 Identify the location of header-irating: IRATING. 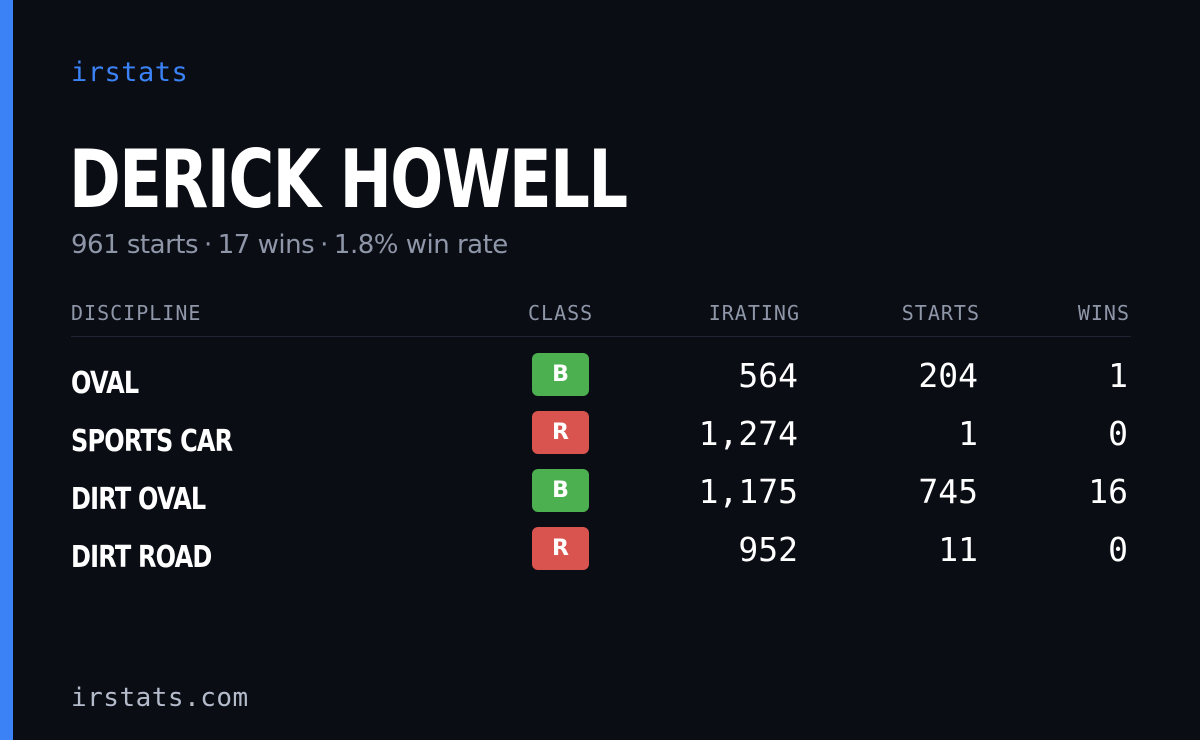
(754, 313).